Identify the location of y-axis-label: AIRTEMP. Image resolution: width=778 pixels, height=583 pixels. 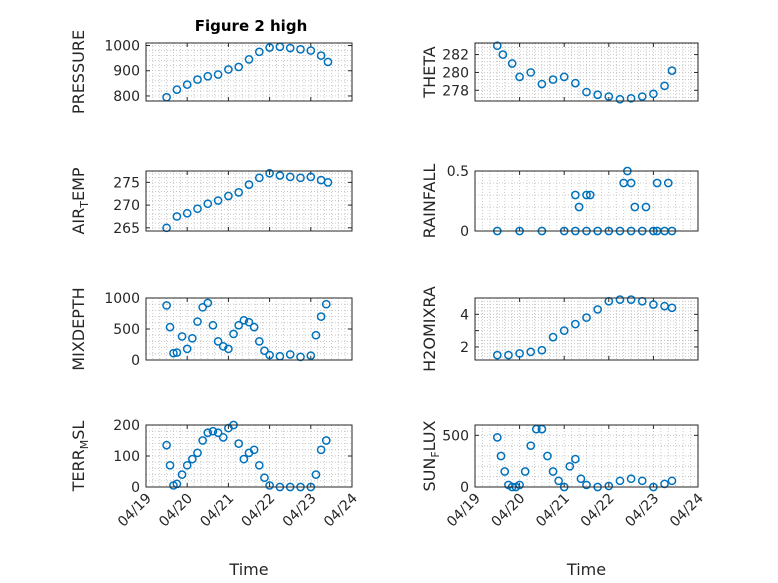
(80, 200).